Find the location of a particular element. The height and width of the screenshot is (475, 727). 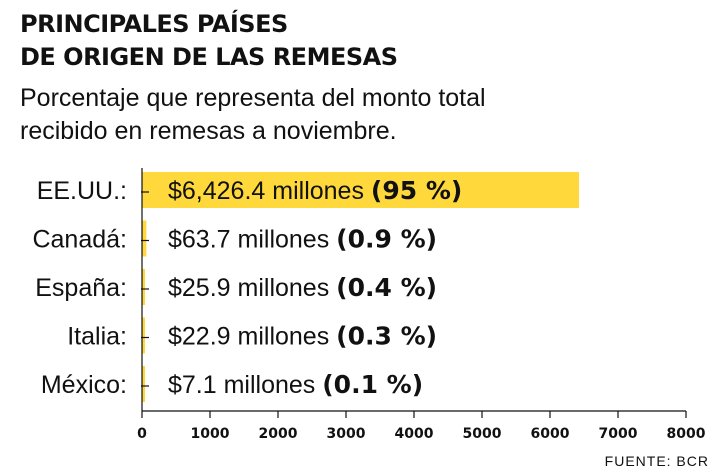

category-label-4: México: is located at coordinates (84, 385).